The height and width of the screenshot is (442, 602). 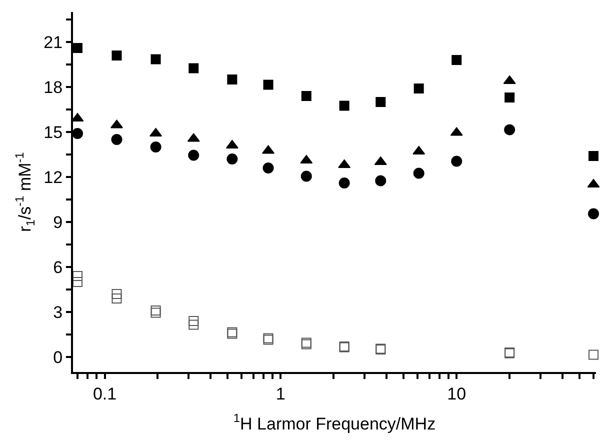 I want to click on y-tick-label: 3, so click(x=58, y=312).